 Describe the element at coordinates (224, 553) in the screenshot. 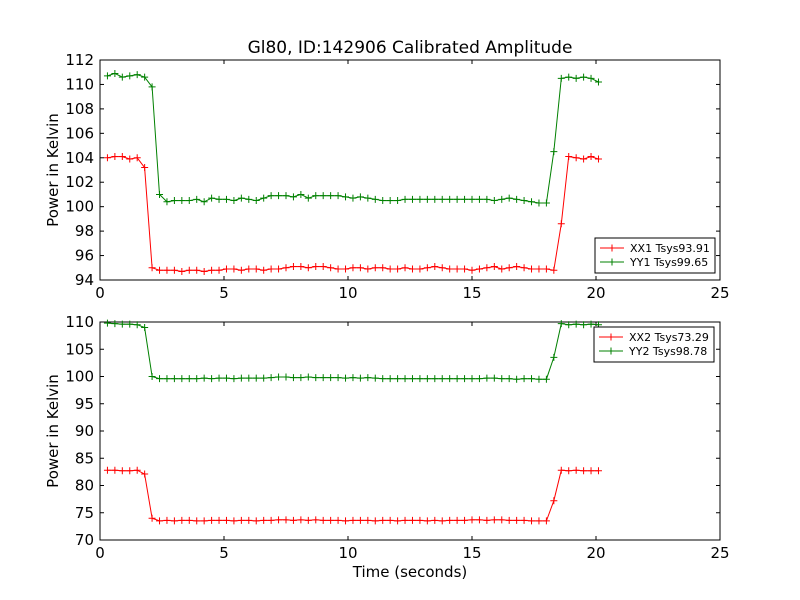

I see `bottom-x-tick-label: 5` at that location.